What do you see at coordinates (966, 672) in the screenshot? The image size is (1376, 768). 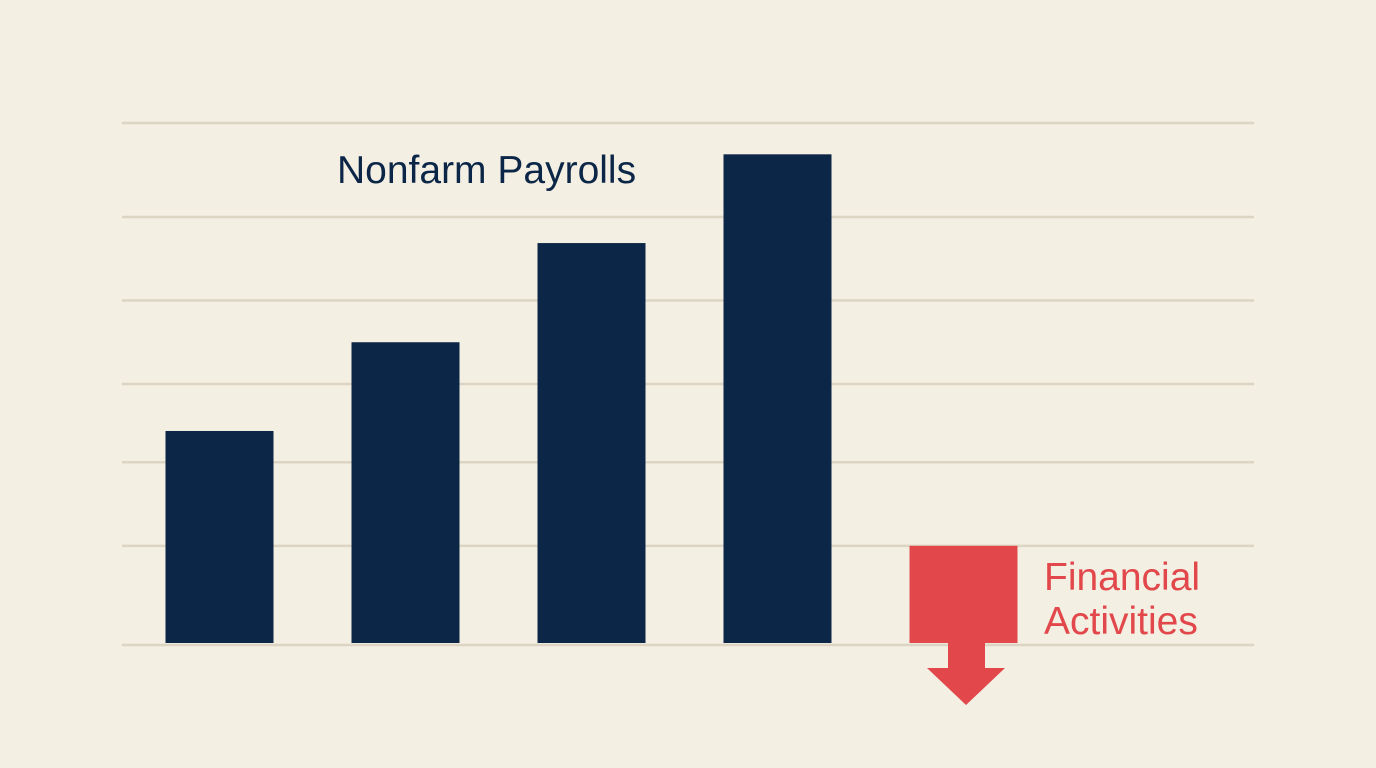 I see `down-arrow` at bounding box center [966, 672].